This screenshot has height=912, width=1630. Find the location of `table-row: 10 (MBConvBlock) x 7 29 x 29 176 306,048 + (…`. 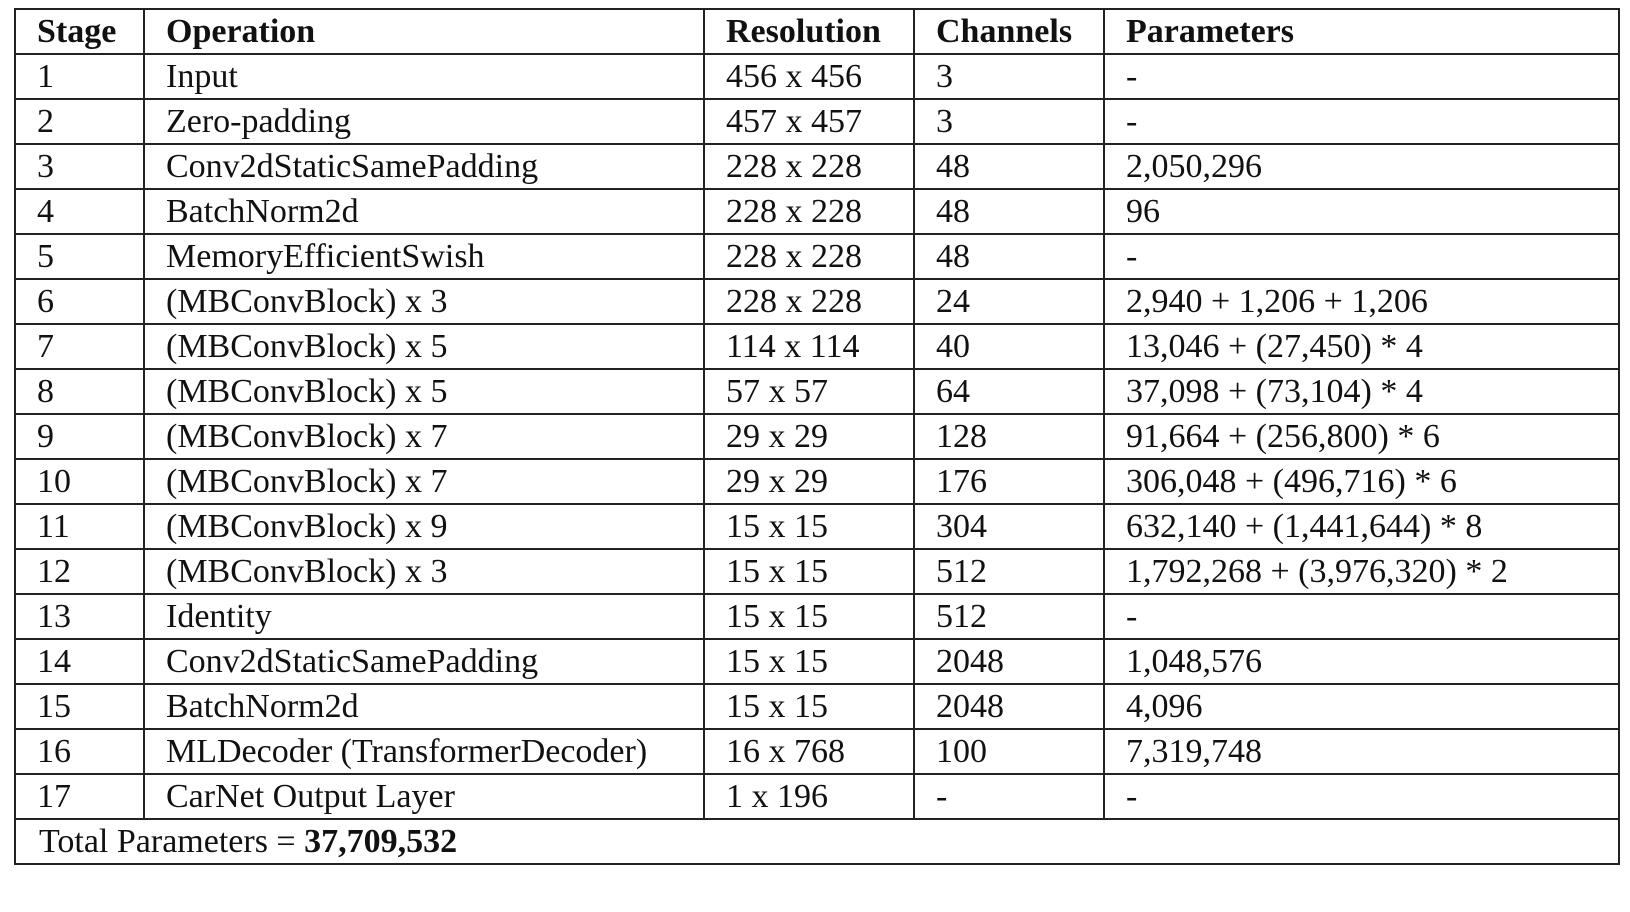

table-row: 10 (MBConvBlock) x 7 29 x 29 176 306,048 + (… is located at coordinates (817, 481).